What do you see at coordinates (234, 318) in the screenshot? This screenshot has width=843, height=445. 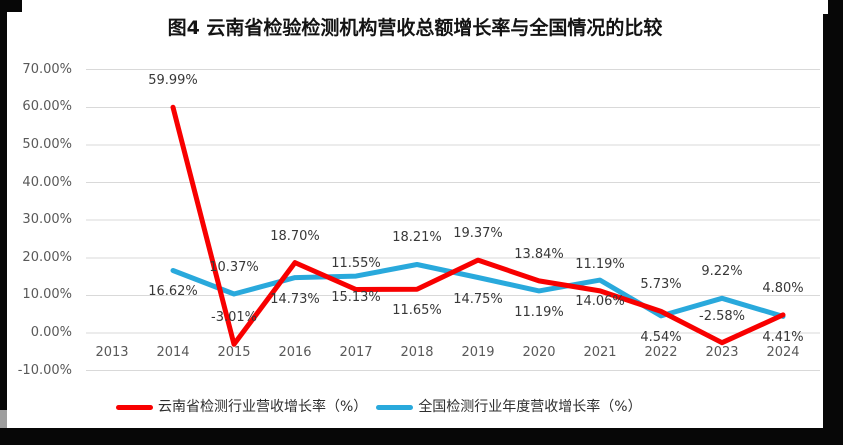 I see `data-label: -3.01%` at bounding box center [234, 318].